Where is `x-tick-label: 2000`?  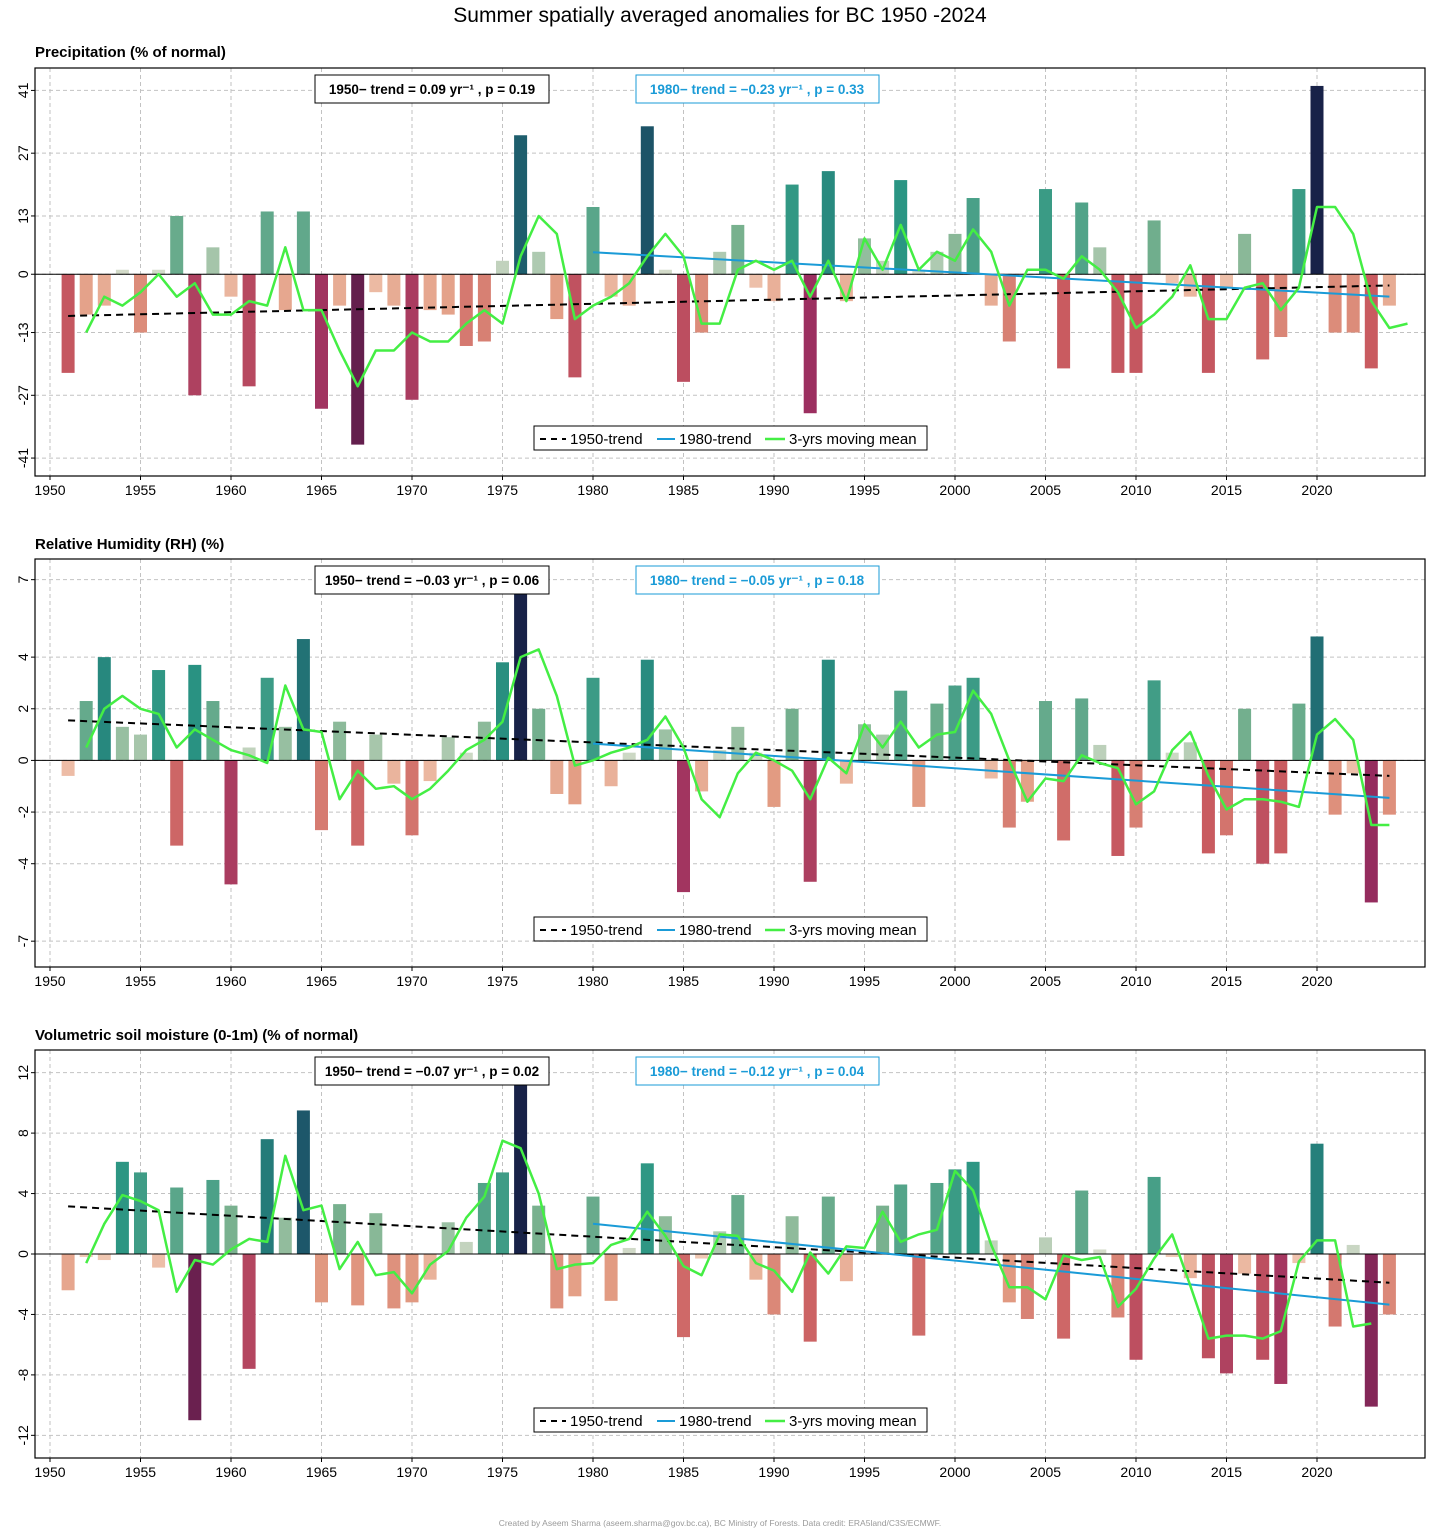
x-tick-label: 2000 is located at coordinates (954, 1472).